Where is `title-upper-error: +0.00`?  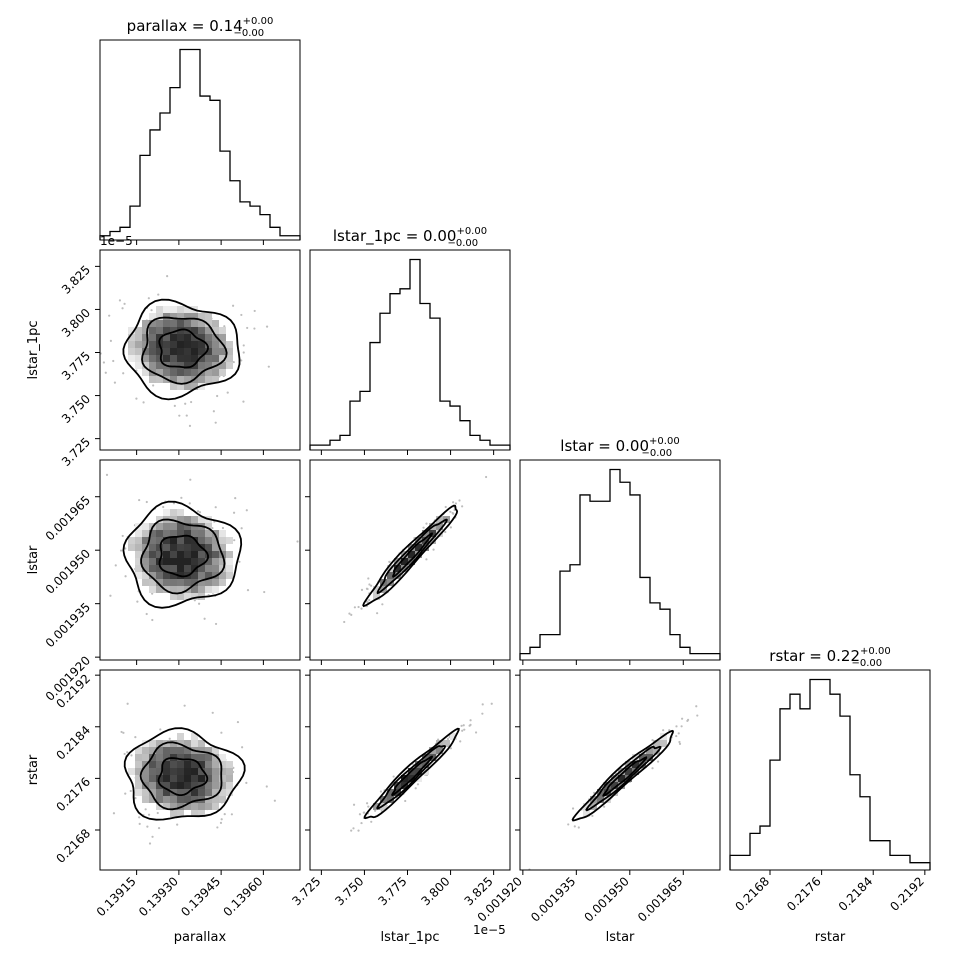 title-upper-error: +0.00 is located at coordinates (258, 21).